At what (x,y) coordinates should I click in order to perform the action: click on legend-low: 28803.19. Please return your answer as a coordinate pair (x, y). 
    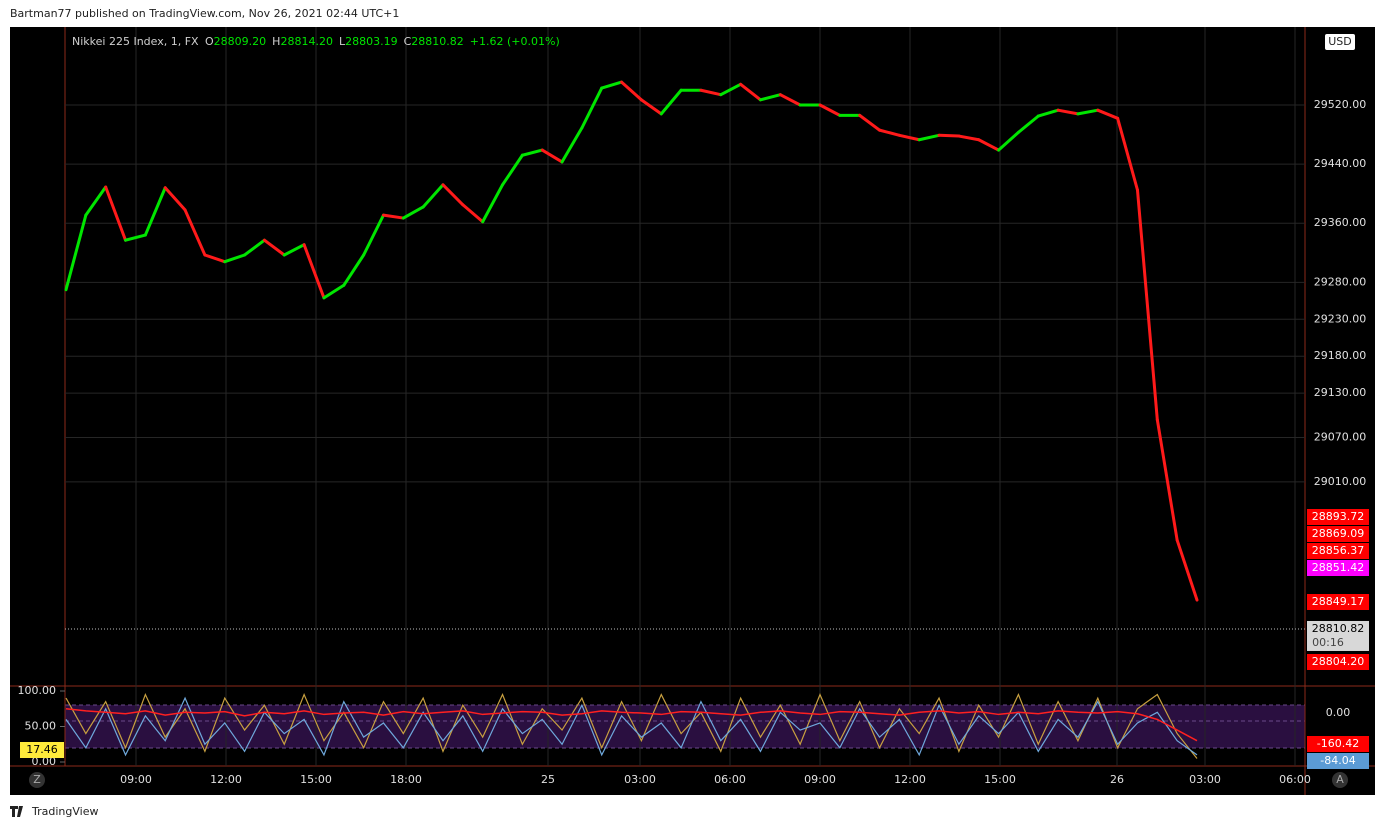
    Looking at the image, I should click on (371, 41).